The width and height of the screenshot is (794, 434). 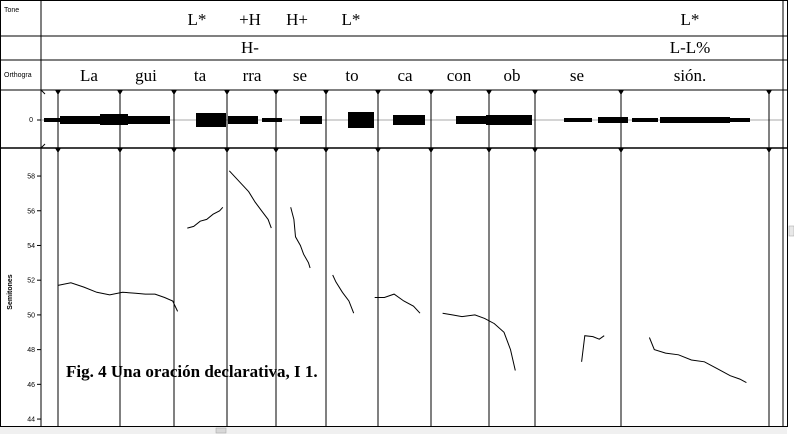 I want to click on syllable-ca: ca, so click(x=405, y=75).